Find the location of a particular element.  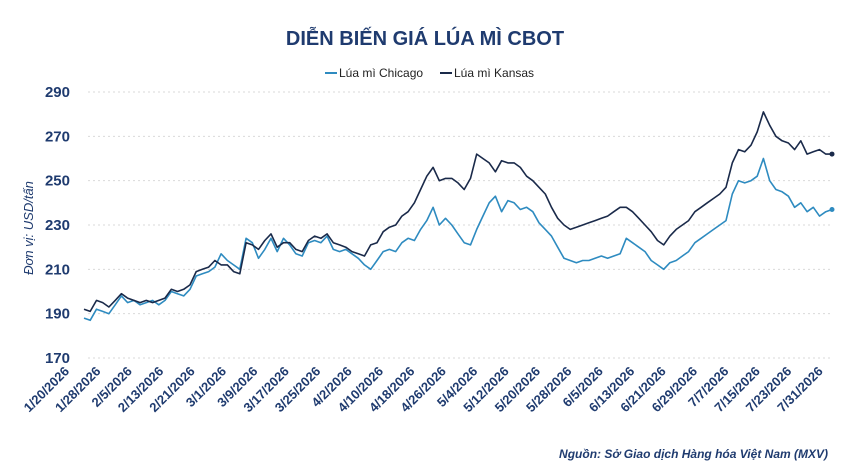

y-tick-label: 250 is located at coordinates (57, 181).